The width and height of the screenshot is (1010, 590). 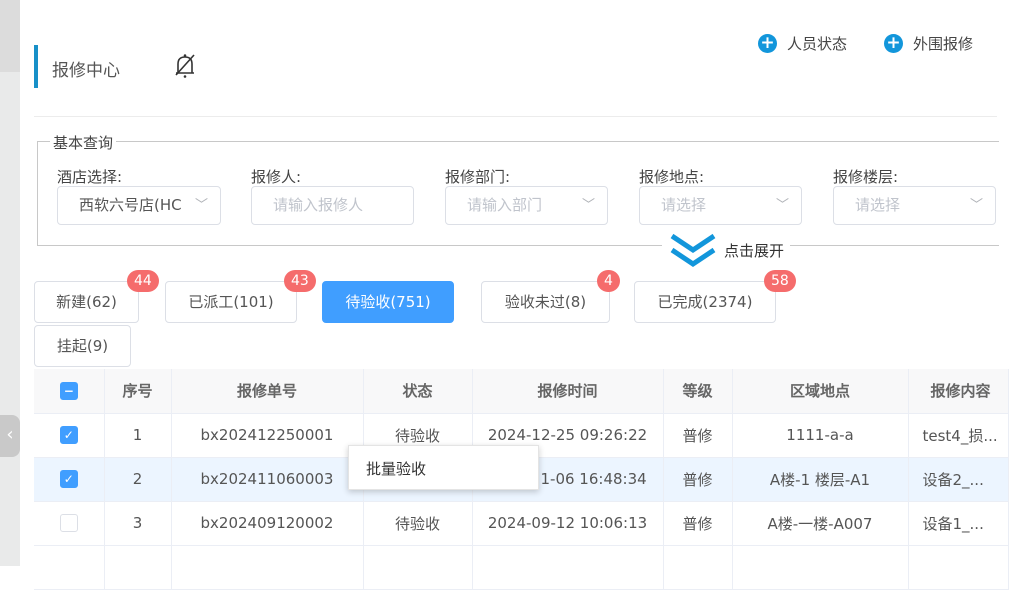 I want to click on cell-index: 1, so click(x=138, y=435).